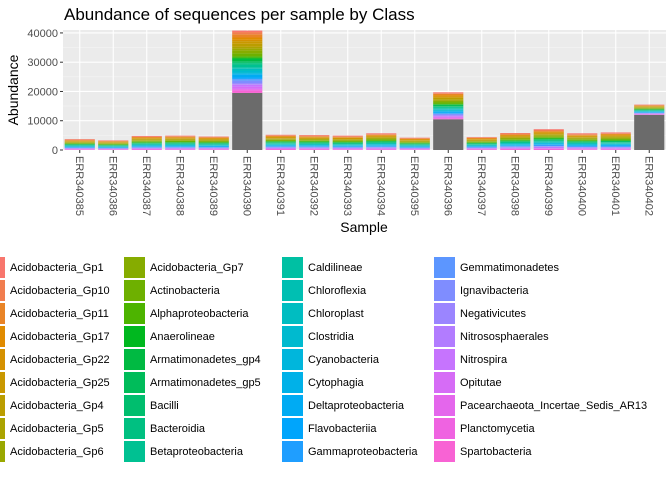  Describe the element at coordinates (331, 336) in the screenshot. I see `legend-label: Clostridia` at that location.